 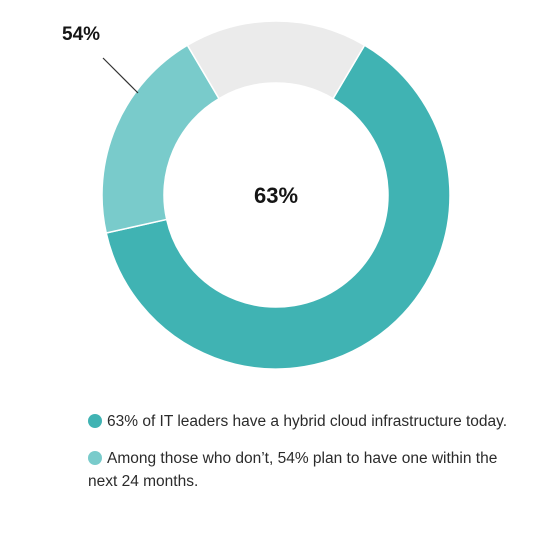 I want to click on donut-segment-remaining, so click(x=276, y=60).